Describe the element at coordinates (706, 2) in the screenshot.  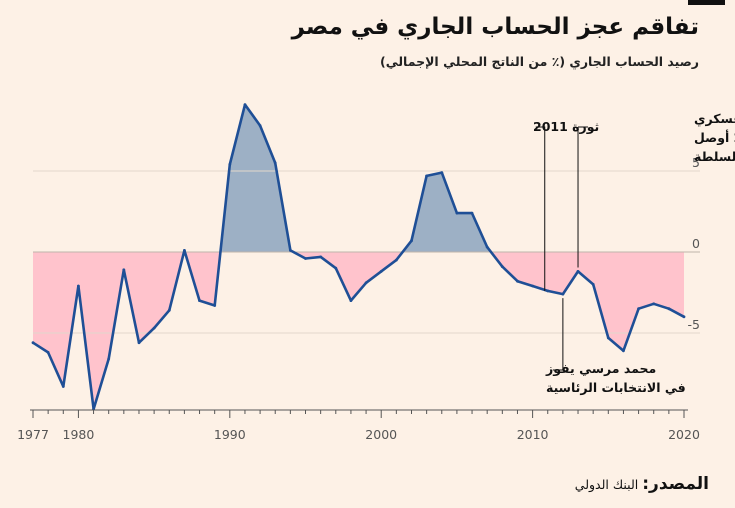
I see `header-accent-bar` at that location.